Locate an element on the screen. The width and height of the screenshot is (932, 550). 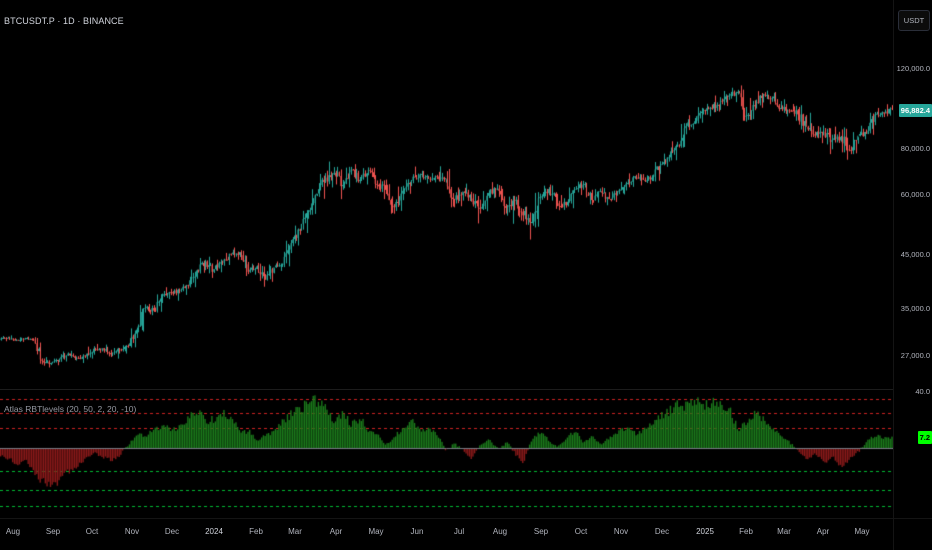
price-axis-tick: 80,000.0 is located at coordinates (915, 148).